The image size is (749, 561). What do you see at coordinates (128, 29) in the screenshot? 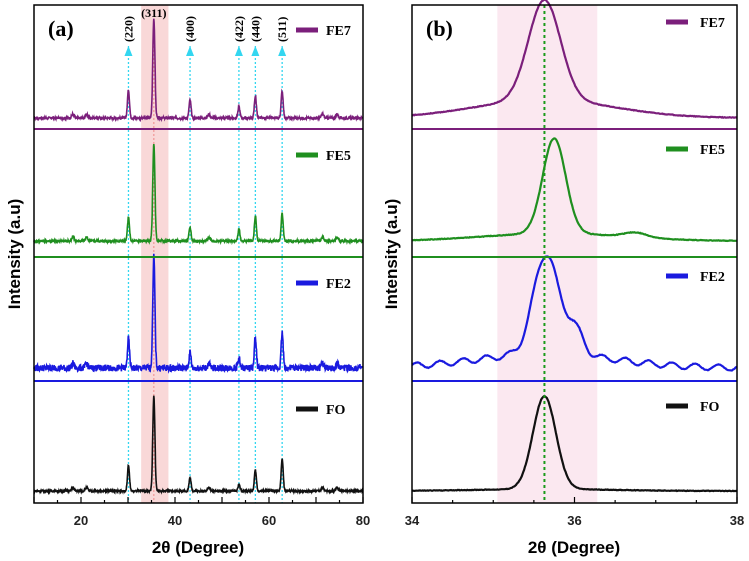
I see `hkl-label: (220)` at bounding box center [128, 29].